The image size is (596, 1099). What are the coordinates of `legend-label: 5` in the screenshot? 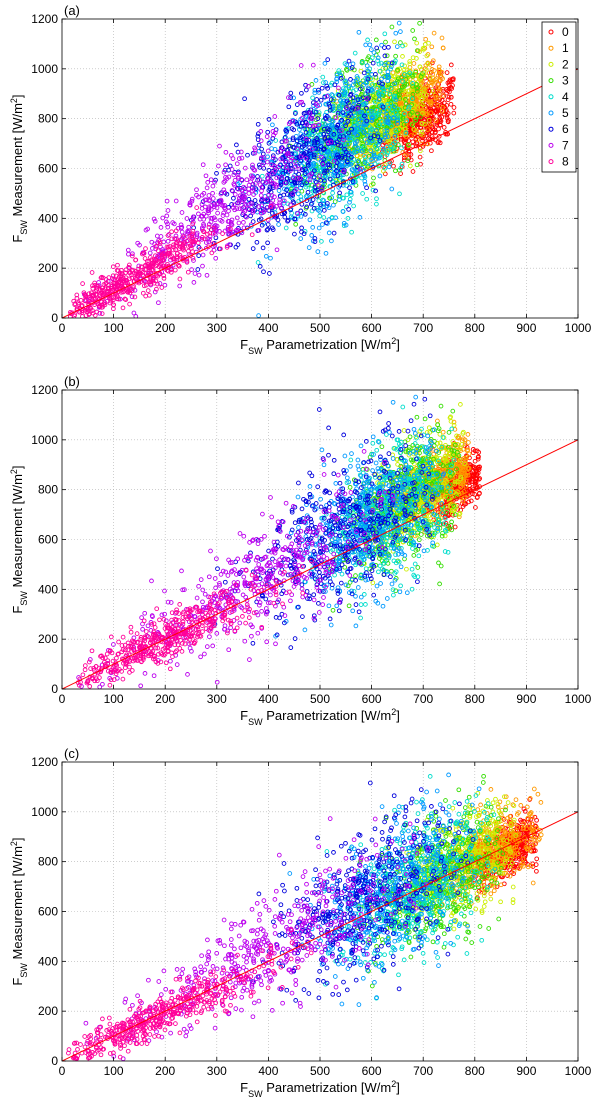 It's located at (565, 113).